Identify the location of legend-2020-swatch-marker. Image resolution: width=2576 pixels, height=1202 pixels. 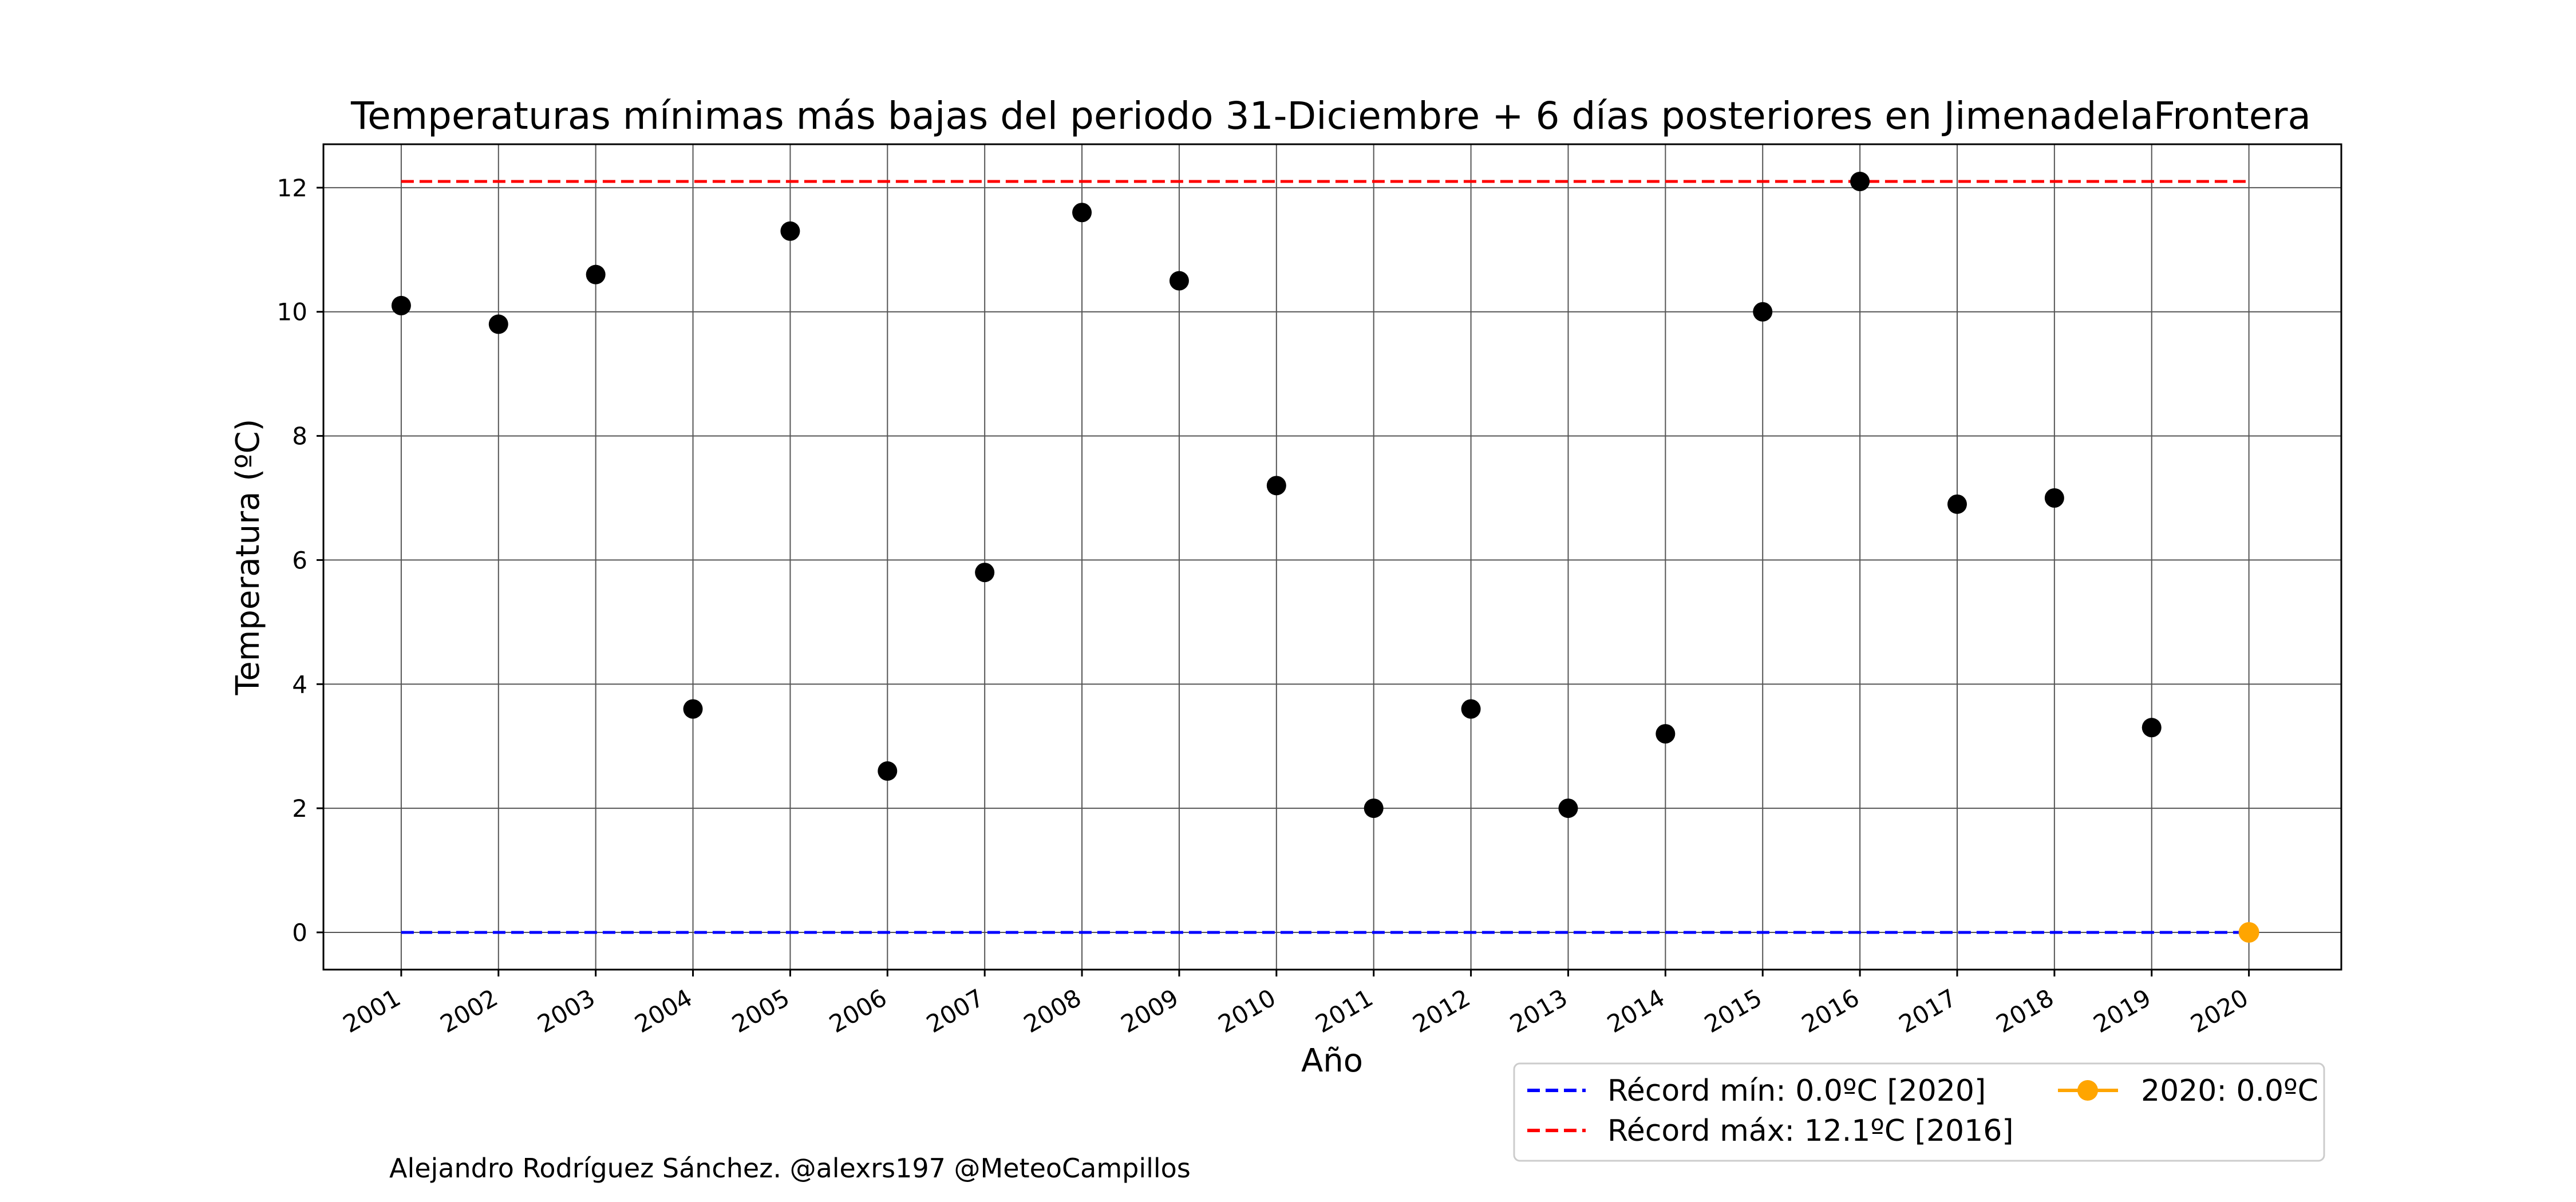
(2087, 1091).